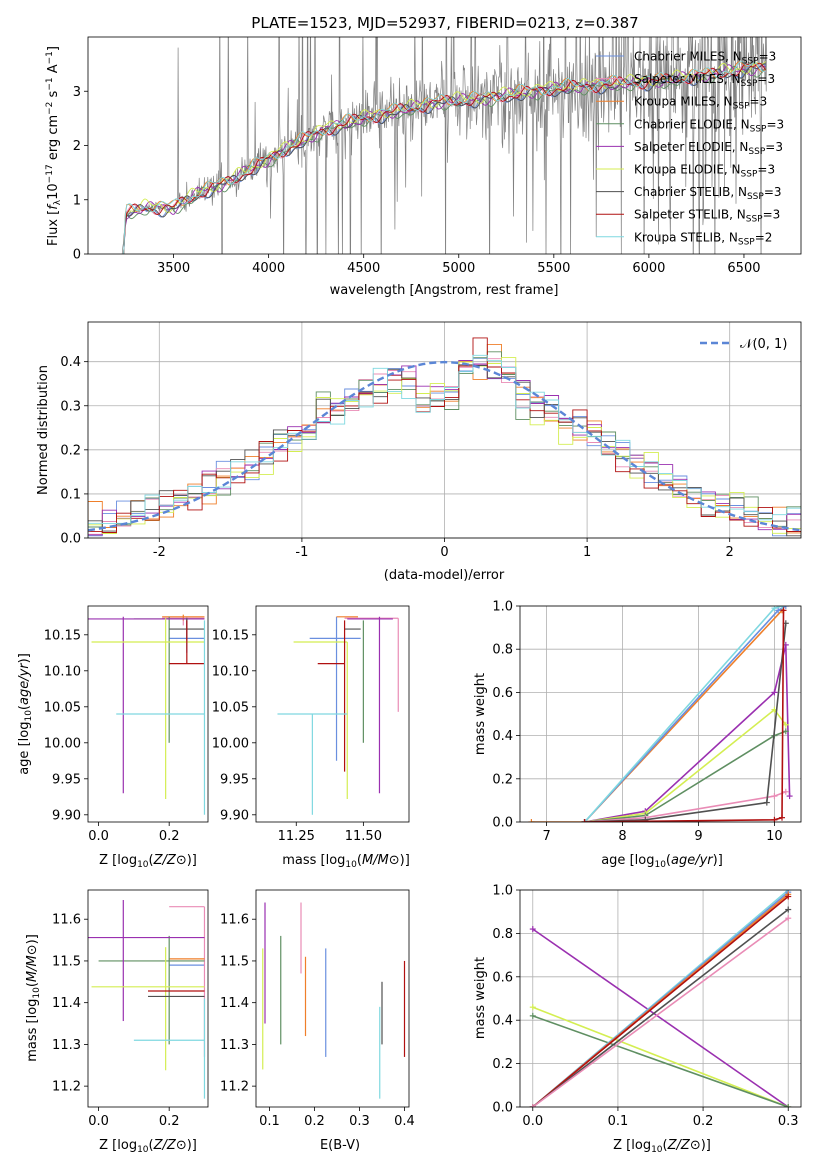 The height and width of the screenshot is (1170, 819). Describe the element at coordinates (458, 268) in the screenshot. I see `x-tick-label: 5000` at that location.